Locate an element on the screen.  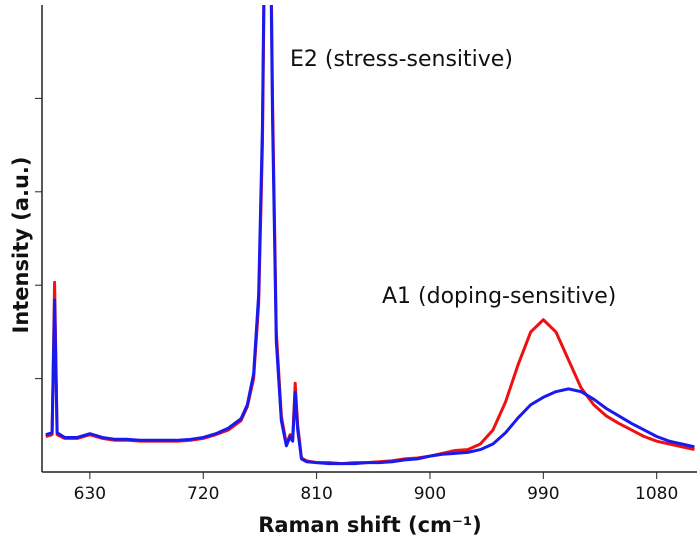
x-tick-label: 990 is located at coordinates (543, 494).